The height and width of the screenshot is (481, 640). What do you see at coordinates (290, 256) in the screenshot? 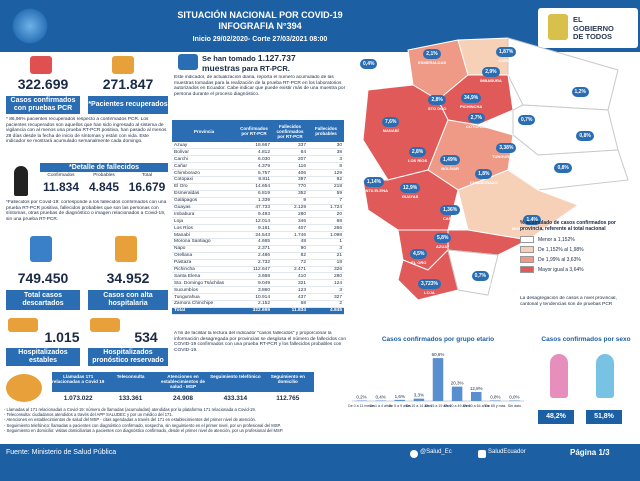
I see `cell-deaths-confirmed: 82` at bounding box center [290, 256].